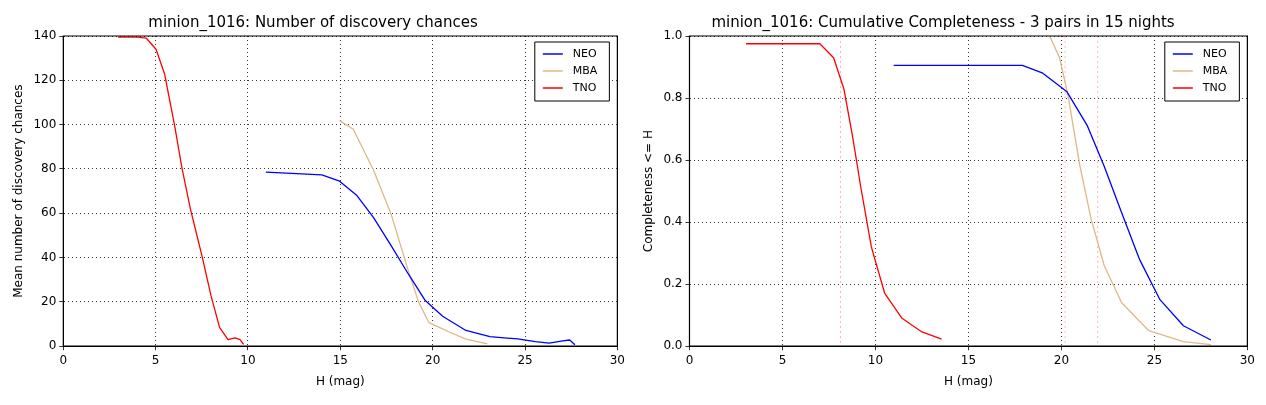  I want to click on y-tick-label: 20, so click(49, 301).